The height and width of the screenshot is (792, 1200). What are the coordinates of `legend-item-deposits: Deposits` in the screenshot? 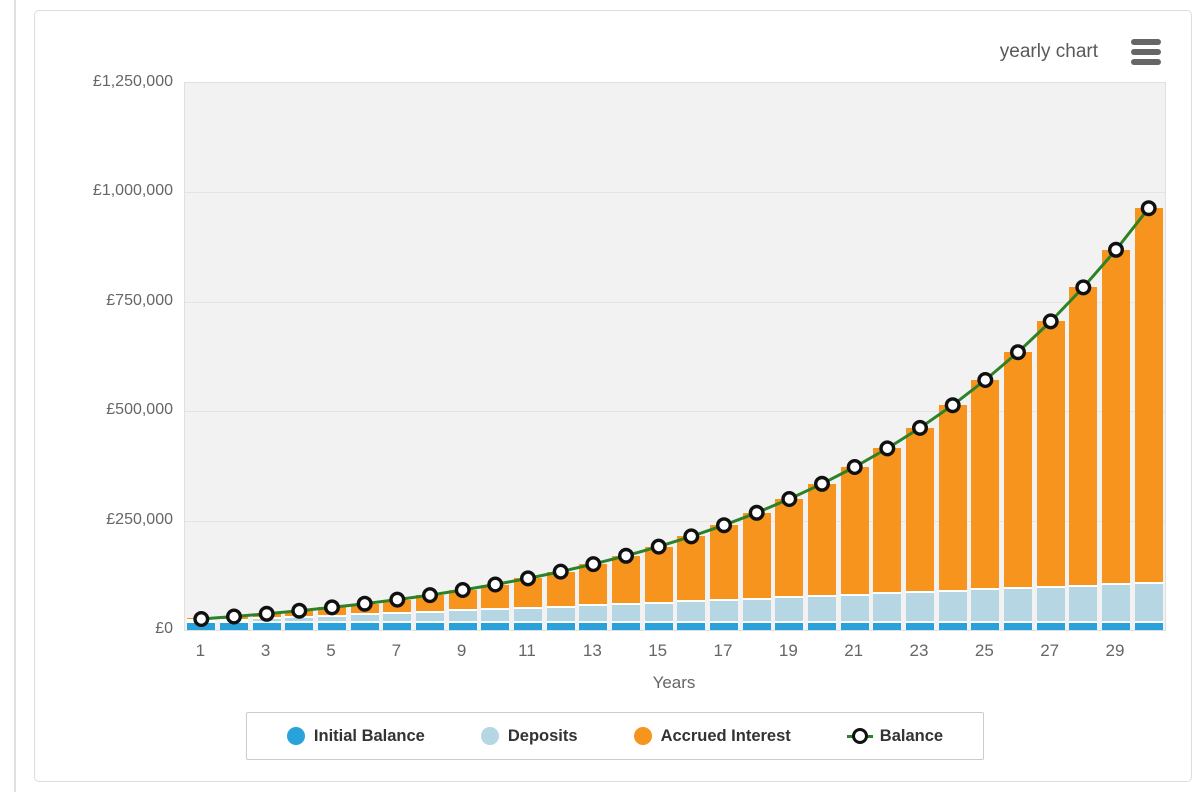 It's located at (529, 736).